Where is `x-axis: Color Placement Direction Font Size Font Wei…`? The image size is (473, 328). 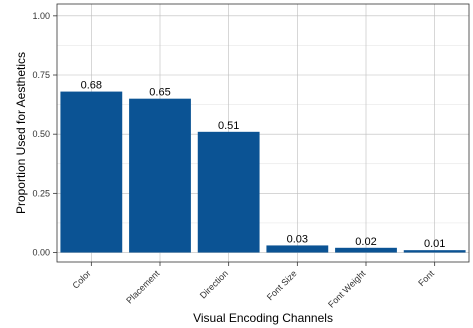 x-axis: Color Placement Direction Font Size Font Wei… is located at coordinates (253, 286).